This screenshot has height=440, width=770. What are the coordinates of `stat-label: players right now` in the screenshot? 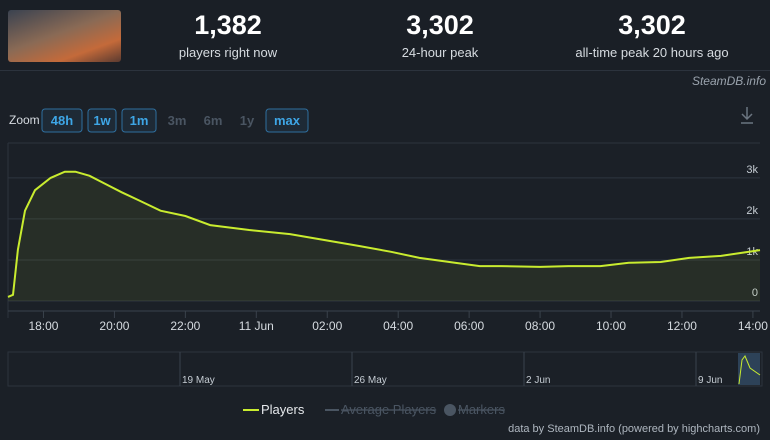 It's located at (228, 52).